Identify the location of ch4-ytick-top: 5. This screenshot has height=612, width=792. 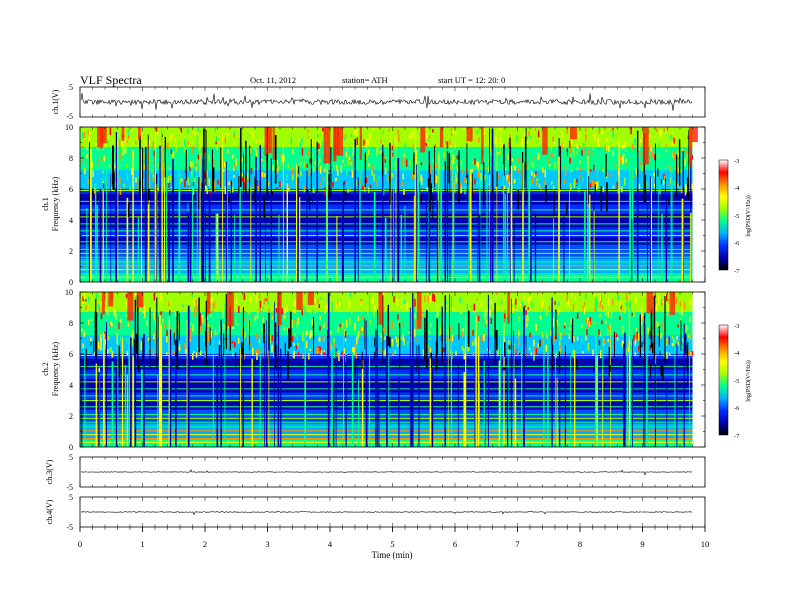
(71, 497).